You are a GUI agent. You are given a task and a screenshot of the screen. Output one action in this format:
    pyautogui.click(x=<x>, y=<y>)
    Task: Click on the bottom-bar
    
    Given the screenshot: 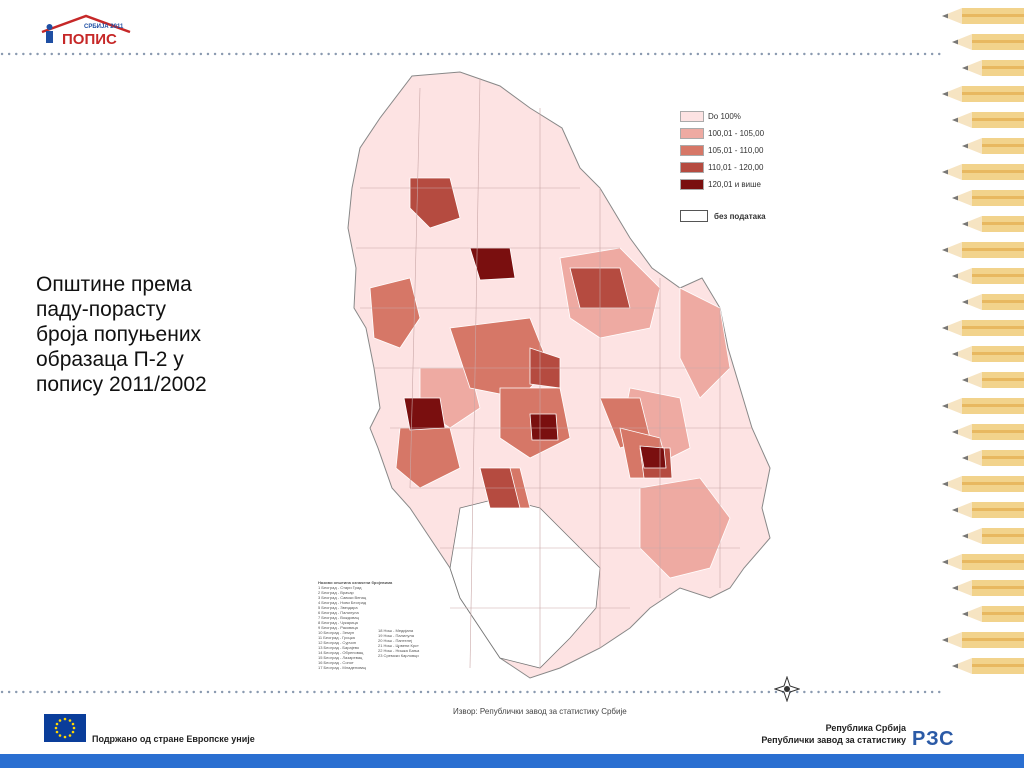 What is the action you would take?
    pyautogui.click(x=512, y=761)
    